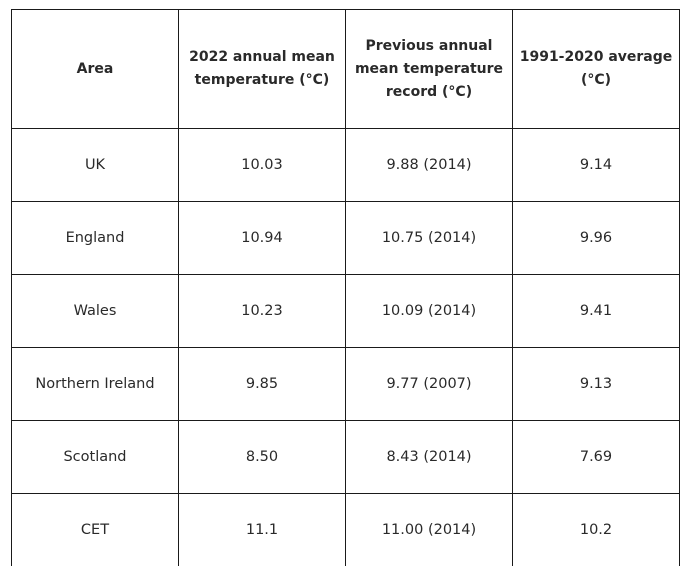 This screenshot has width=680, height=569. I want to click on table-row: Wales 10.23 10.09 (2014) 9.41, so click(345, 311).